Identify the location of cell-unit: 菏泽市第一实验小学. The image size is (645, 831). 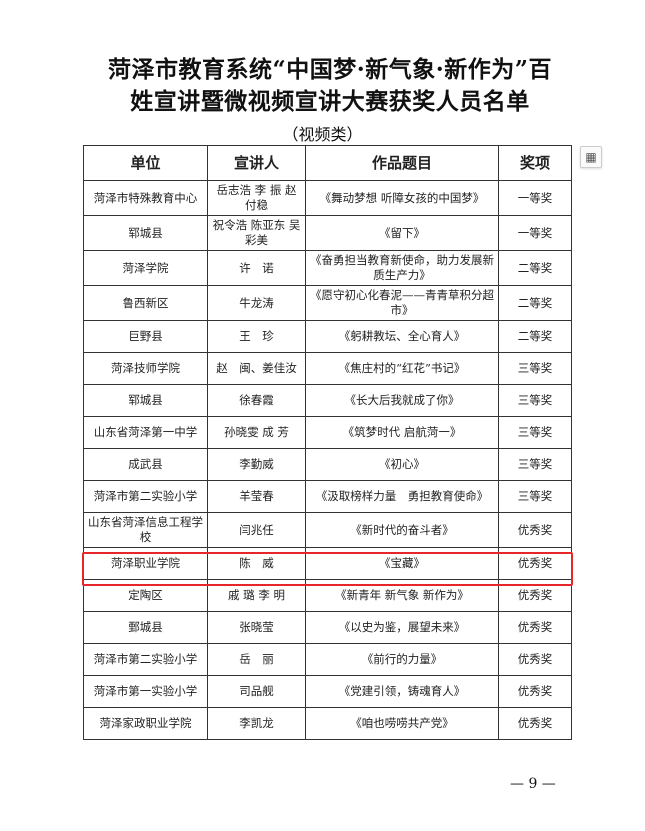
(145, 691).